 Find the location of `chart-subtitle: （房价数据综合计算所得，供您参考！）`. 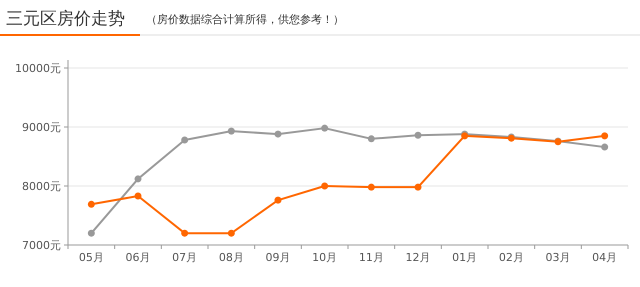

chart-subtitle: （房价数据综合计算所得，供您参考！） is located at coordinates (245, 19).